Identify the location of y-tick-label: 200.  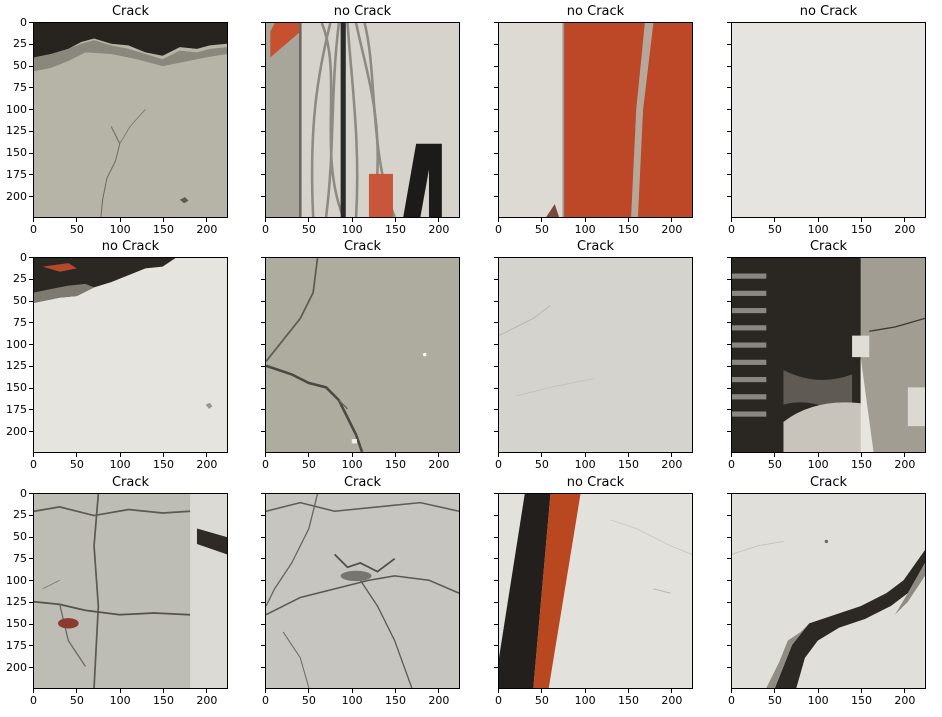
(16, 196).